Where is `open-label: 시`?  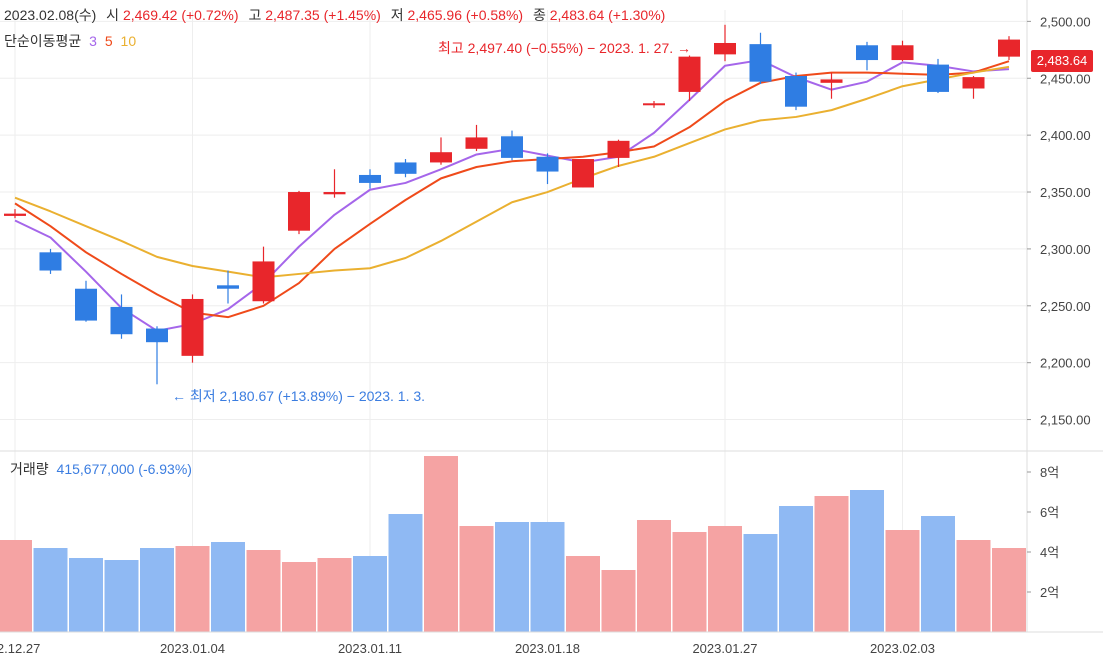
open-label: 시 is located at coordinates (113, 15).